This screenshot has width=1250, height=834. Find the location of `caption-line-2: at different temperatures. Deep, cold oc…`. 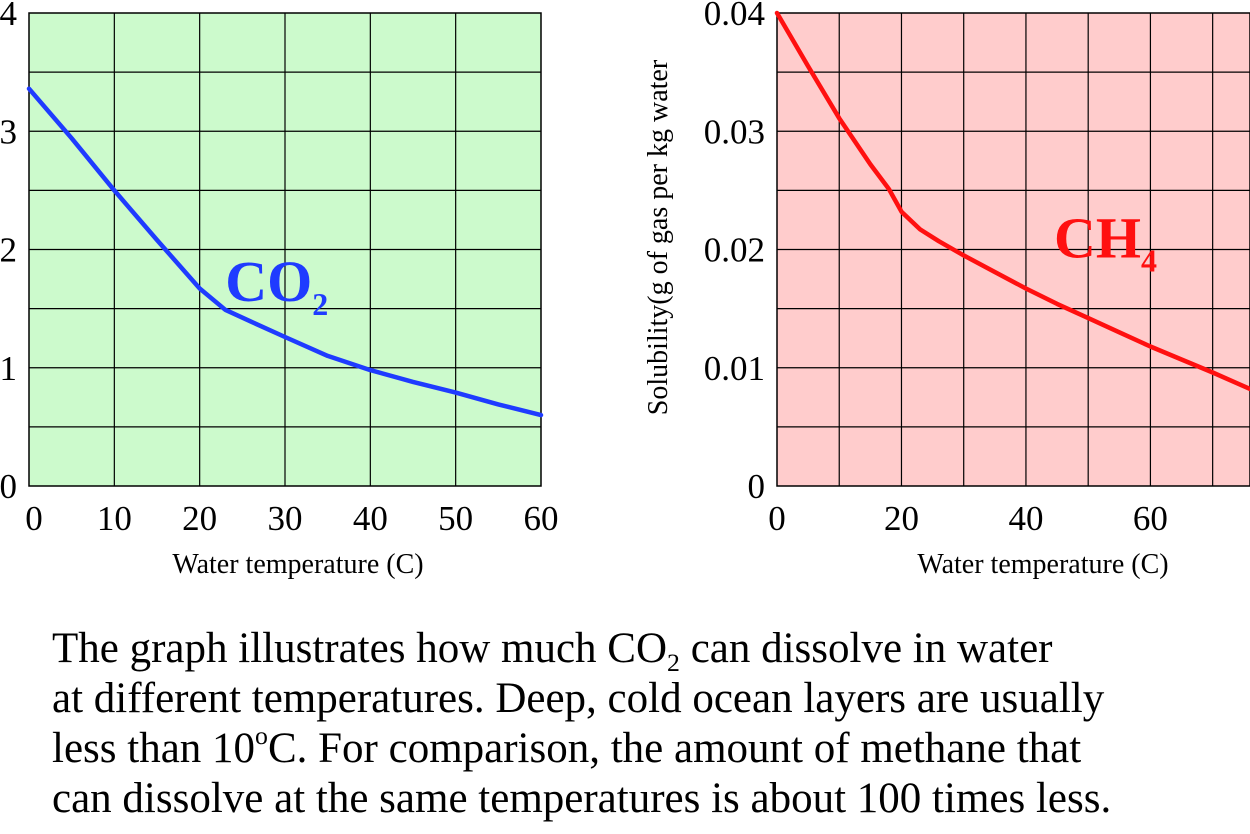

caption-line-2: at different temperatures. Deep, cold oc… is located at coordinates (578, 698).